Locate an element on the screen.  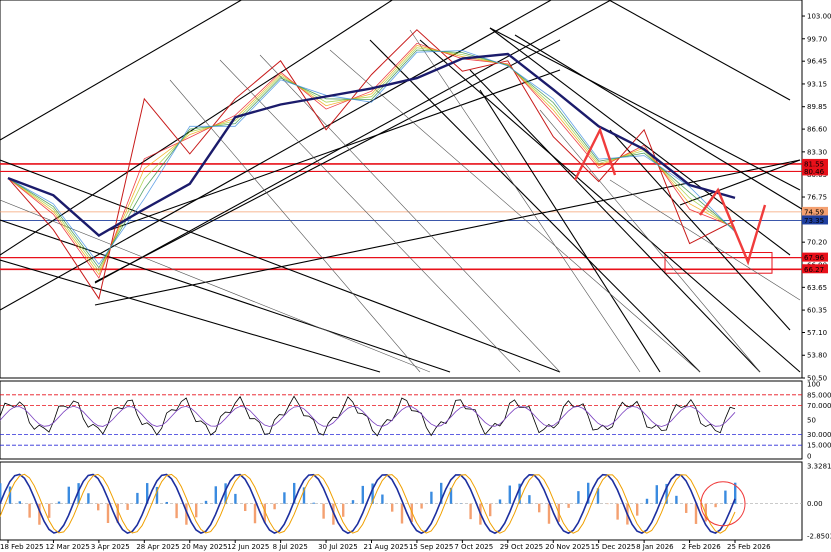
oscillator-pane-frame is located at coordinates (401, 420).